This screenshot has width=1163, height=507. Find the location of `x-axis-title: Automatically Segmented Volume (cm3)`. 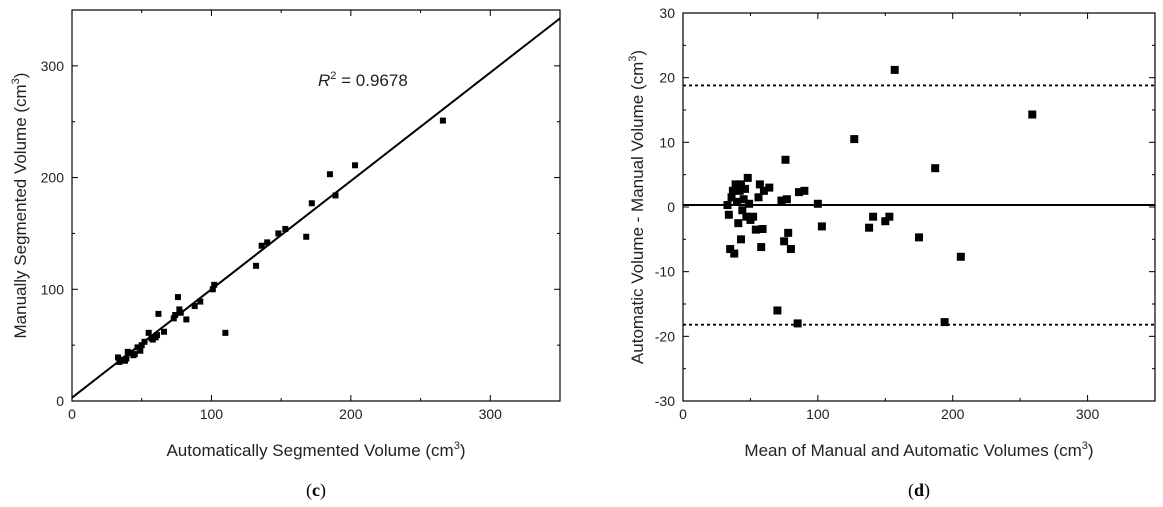

x-axis-title: Automatically Segmented Volume (cm3) is located at coordinates (315, 450).